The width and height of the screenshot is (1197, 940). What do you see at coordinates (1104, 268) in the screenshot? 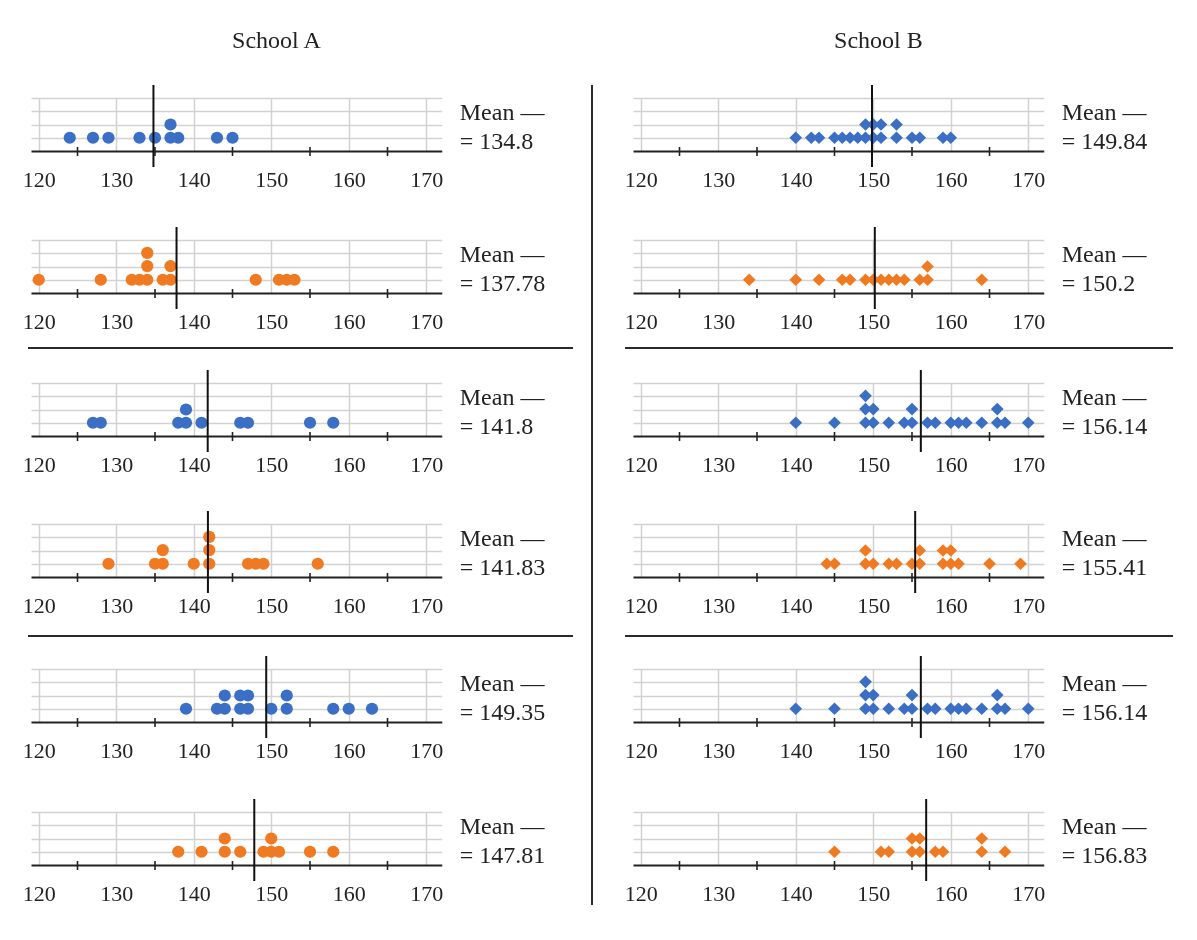
I see `ref-line-label: Mean — = 150.2` at bounding box center [1104, 268].